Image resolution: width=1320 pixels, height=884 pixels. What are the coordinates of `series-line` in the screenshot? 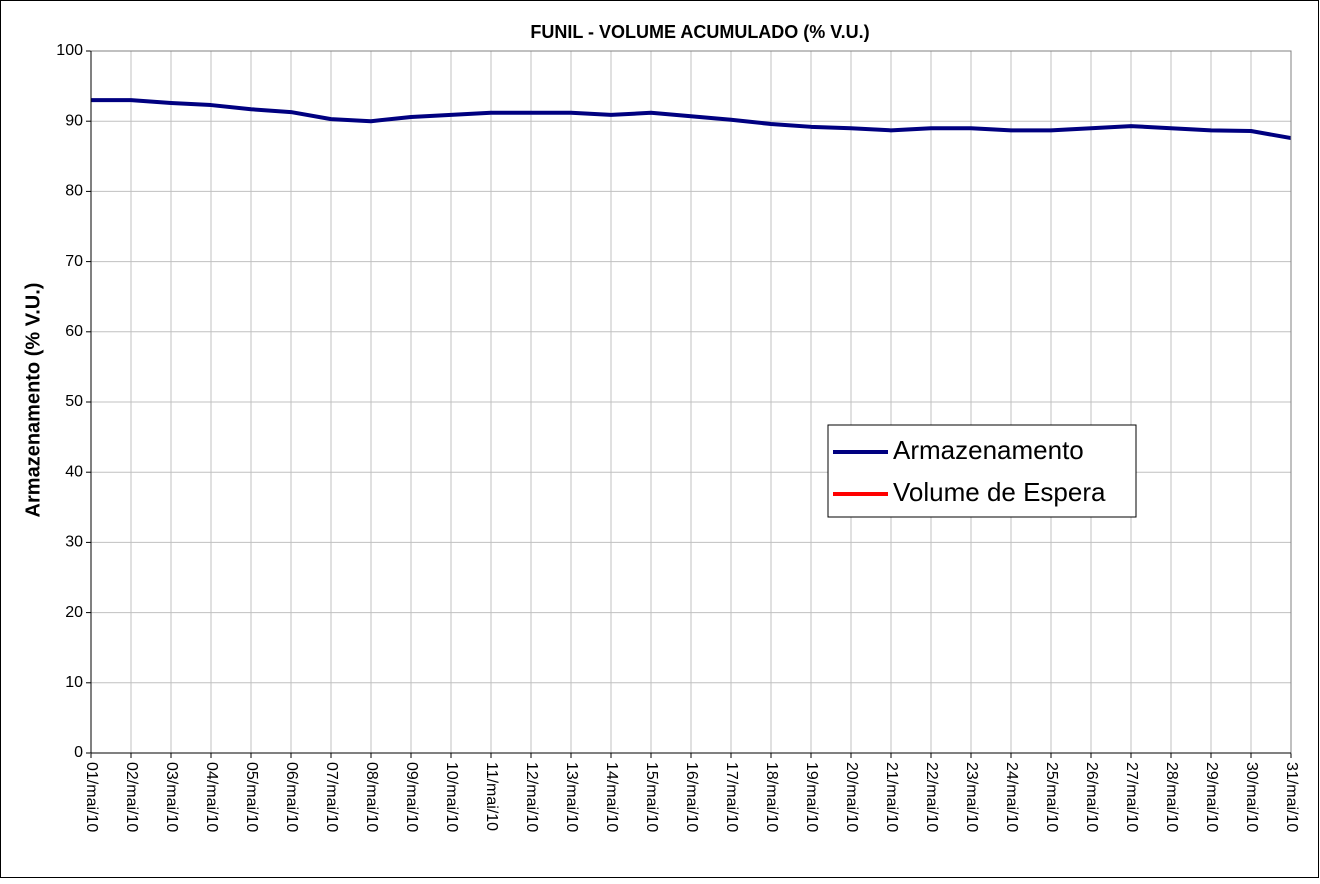 It's located at (691, 119).